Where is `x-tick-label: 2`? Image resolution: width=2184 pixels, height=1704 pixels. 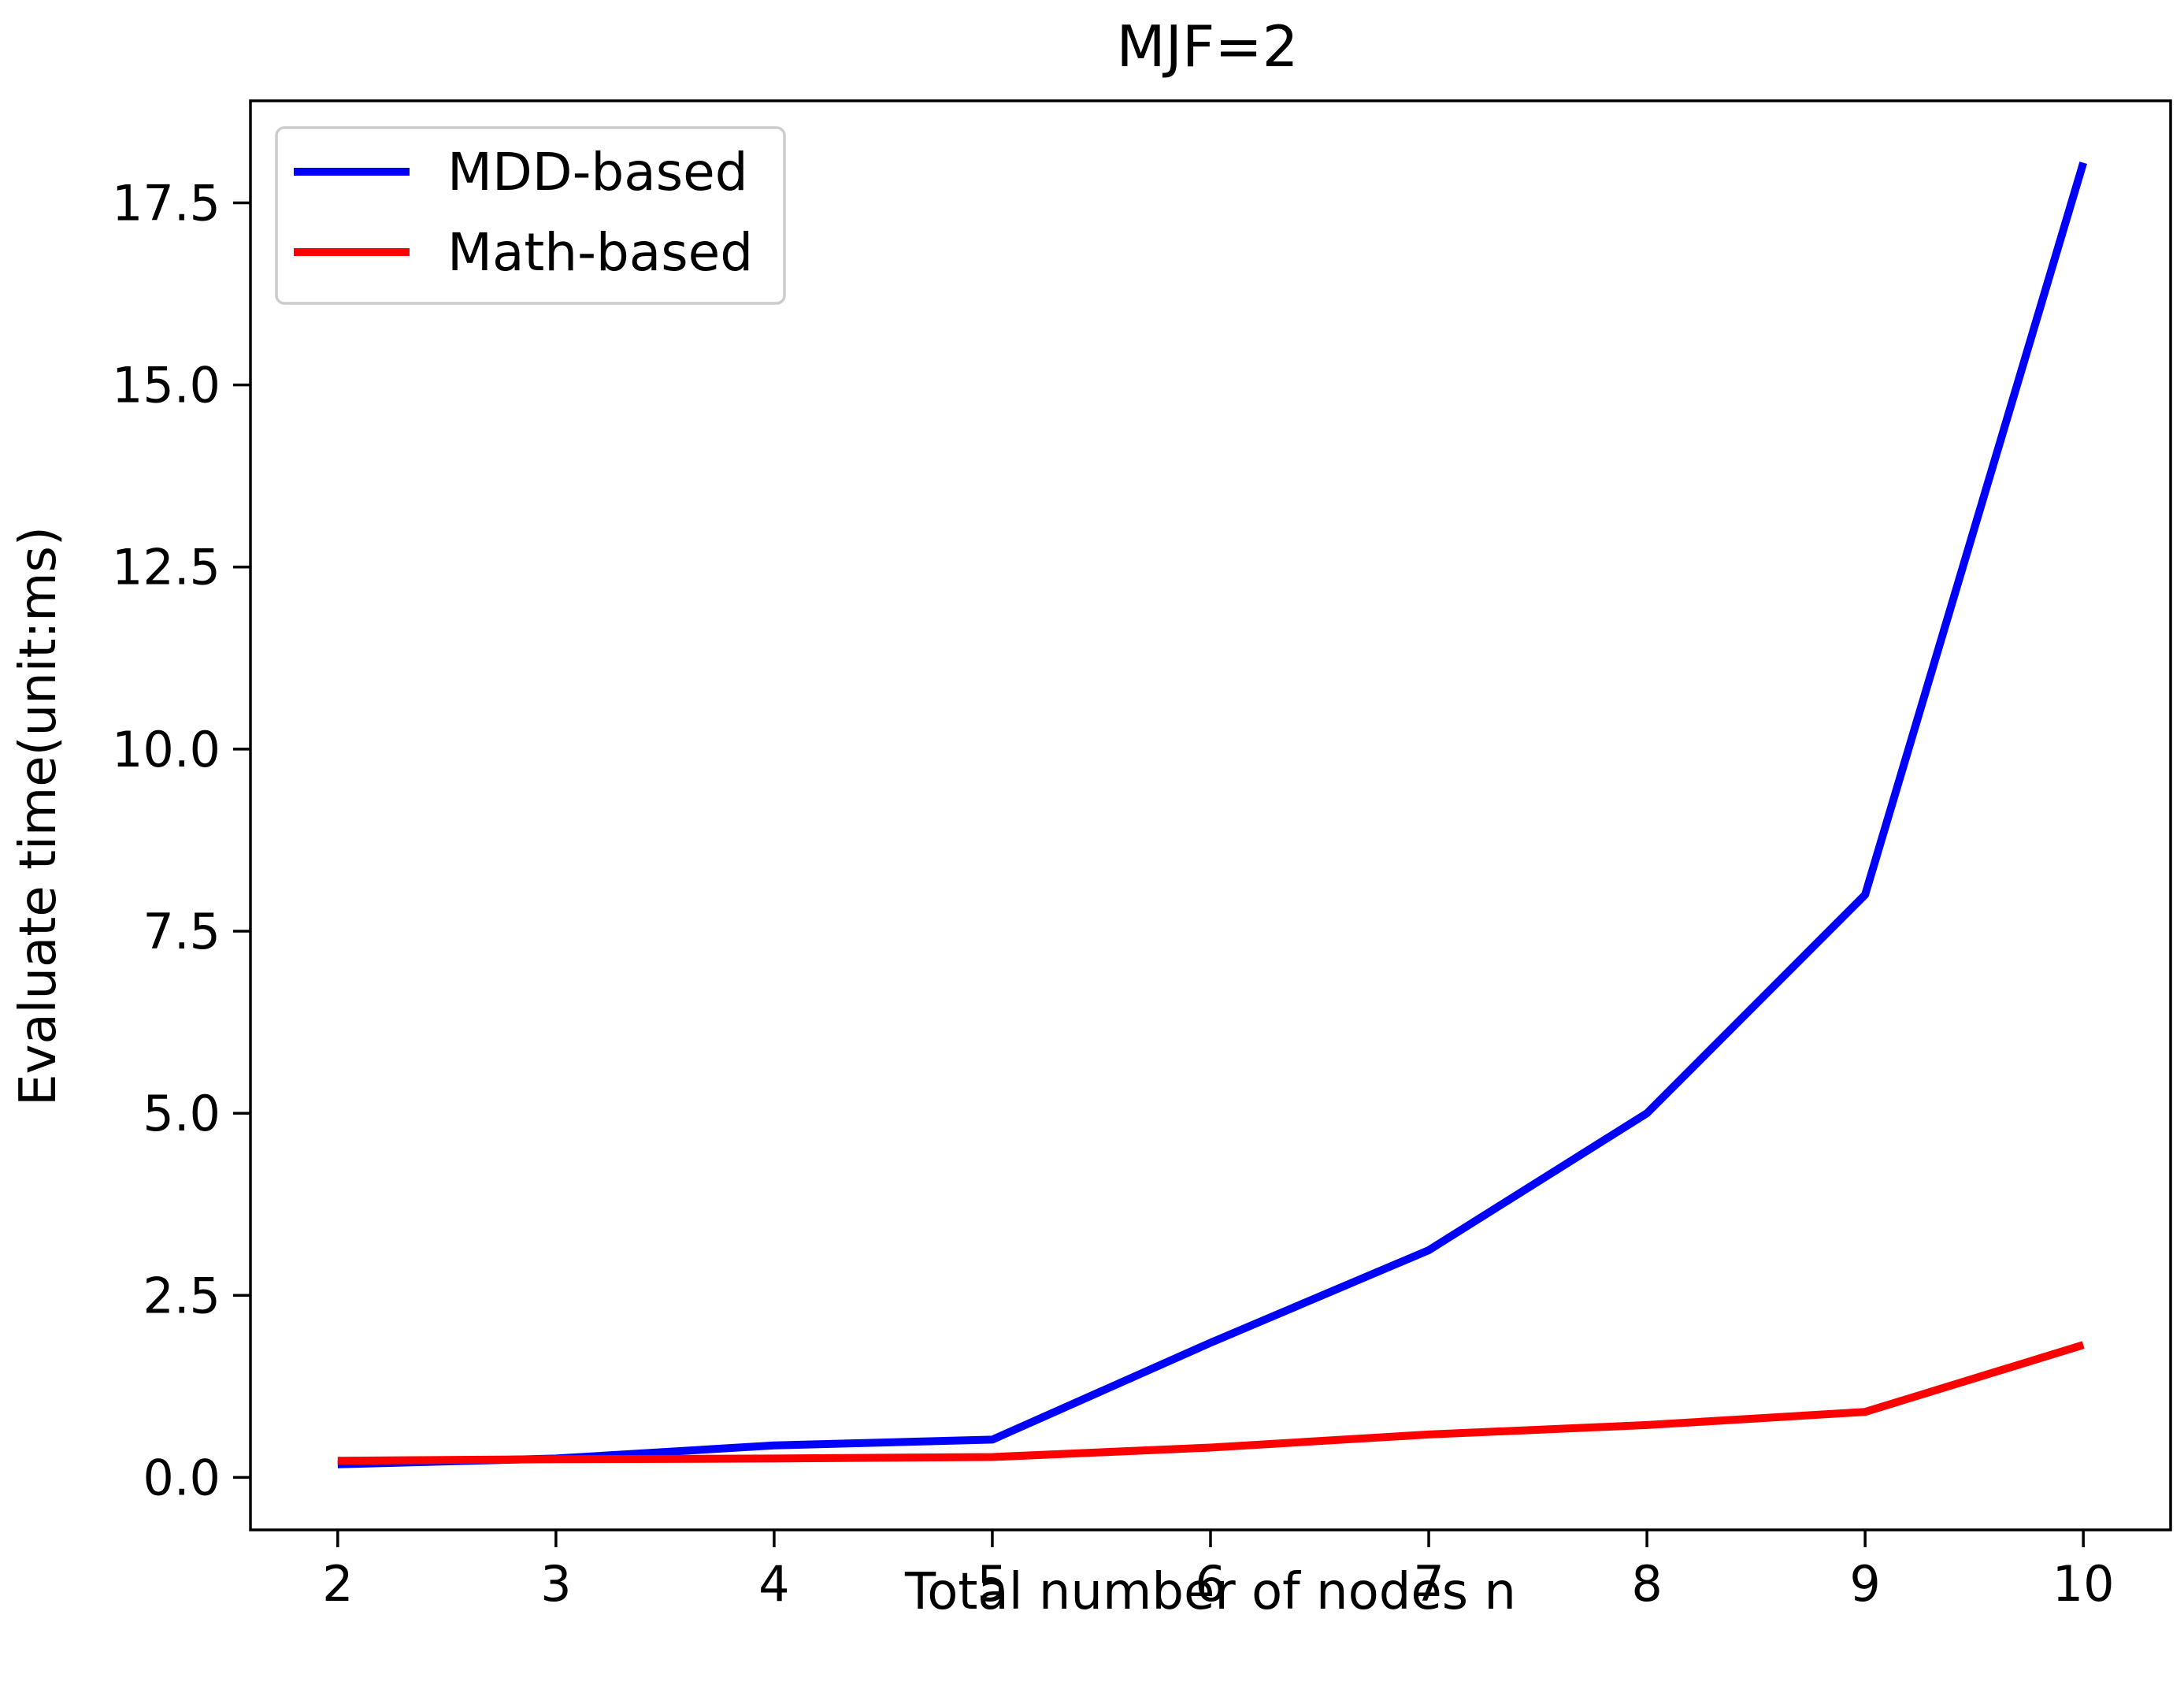 x-tick-label: 2 is located at coordinates (337, 1584).